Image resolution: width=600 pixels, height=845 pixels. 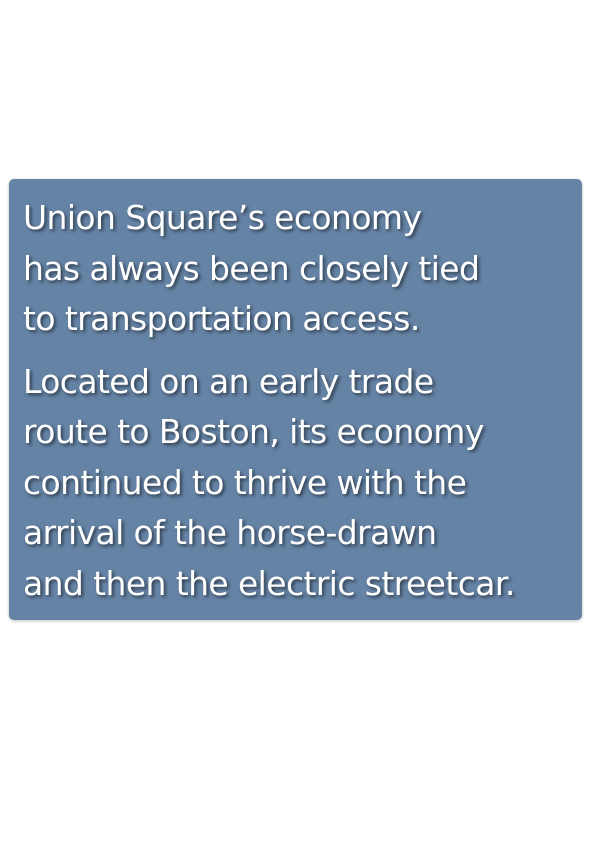 I want to click on paragraph-line: continued to thrive with the, so click(x=245, y=482).